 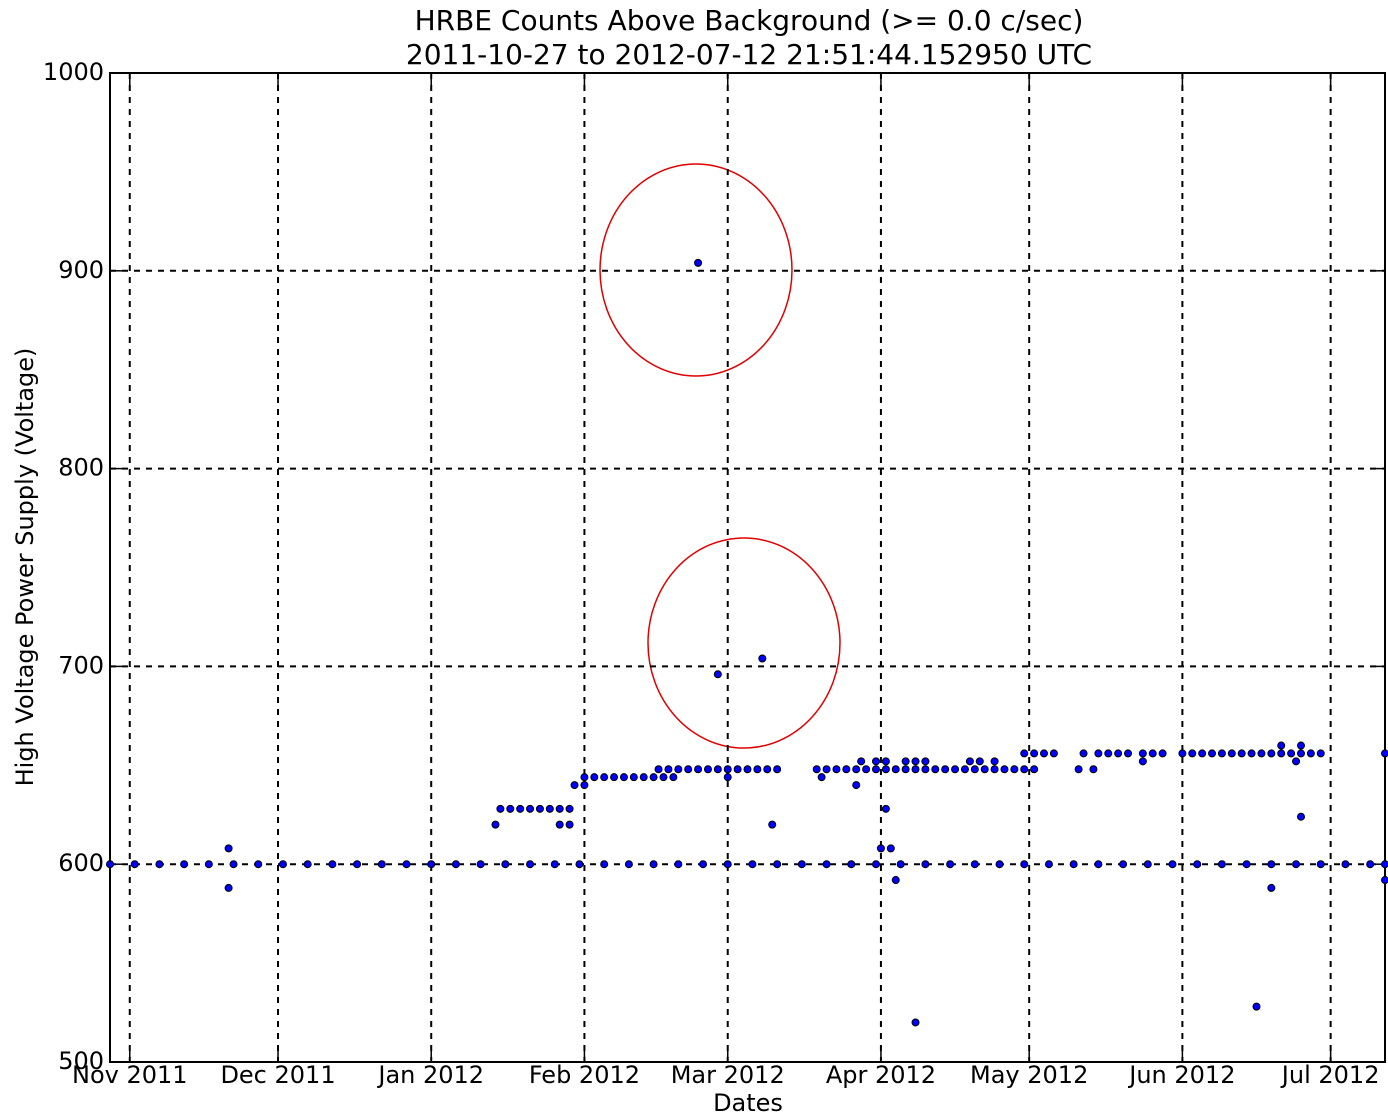 What do you see at coordinates (130, 1075) in the screenshot?
I see `x-tick-label: Nov 2011` at bounding box center [130, 1075].